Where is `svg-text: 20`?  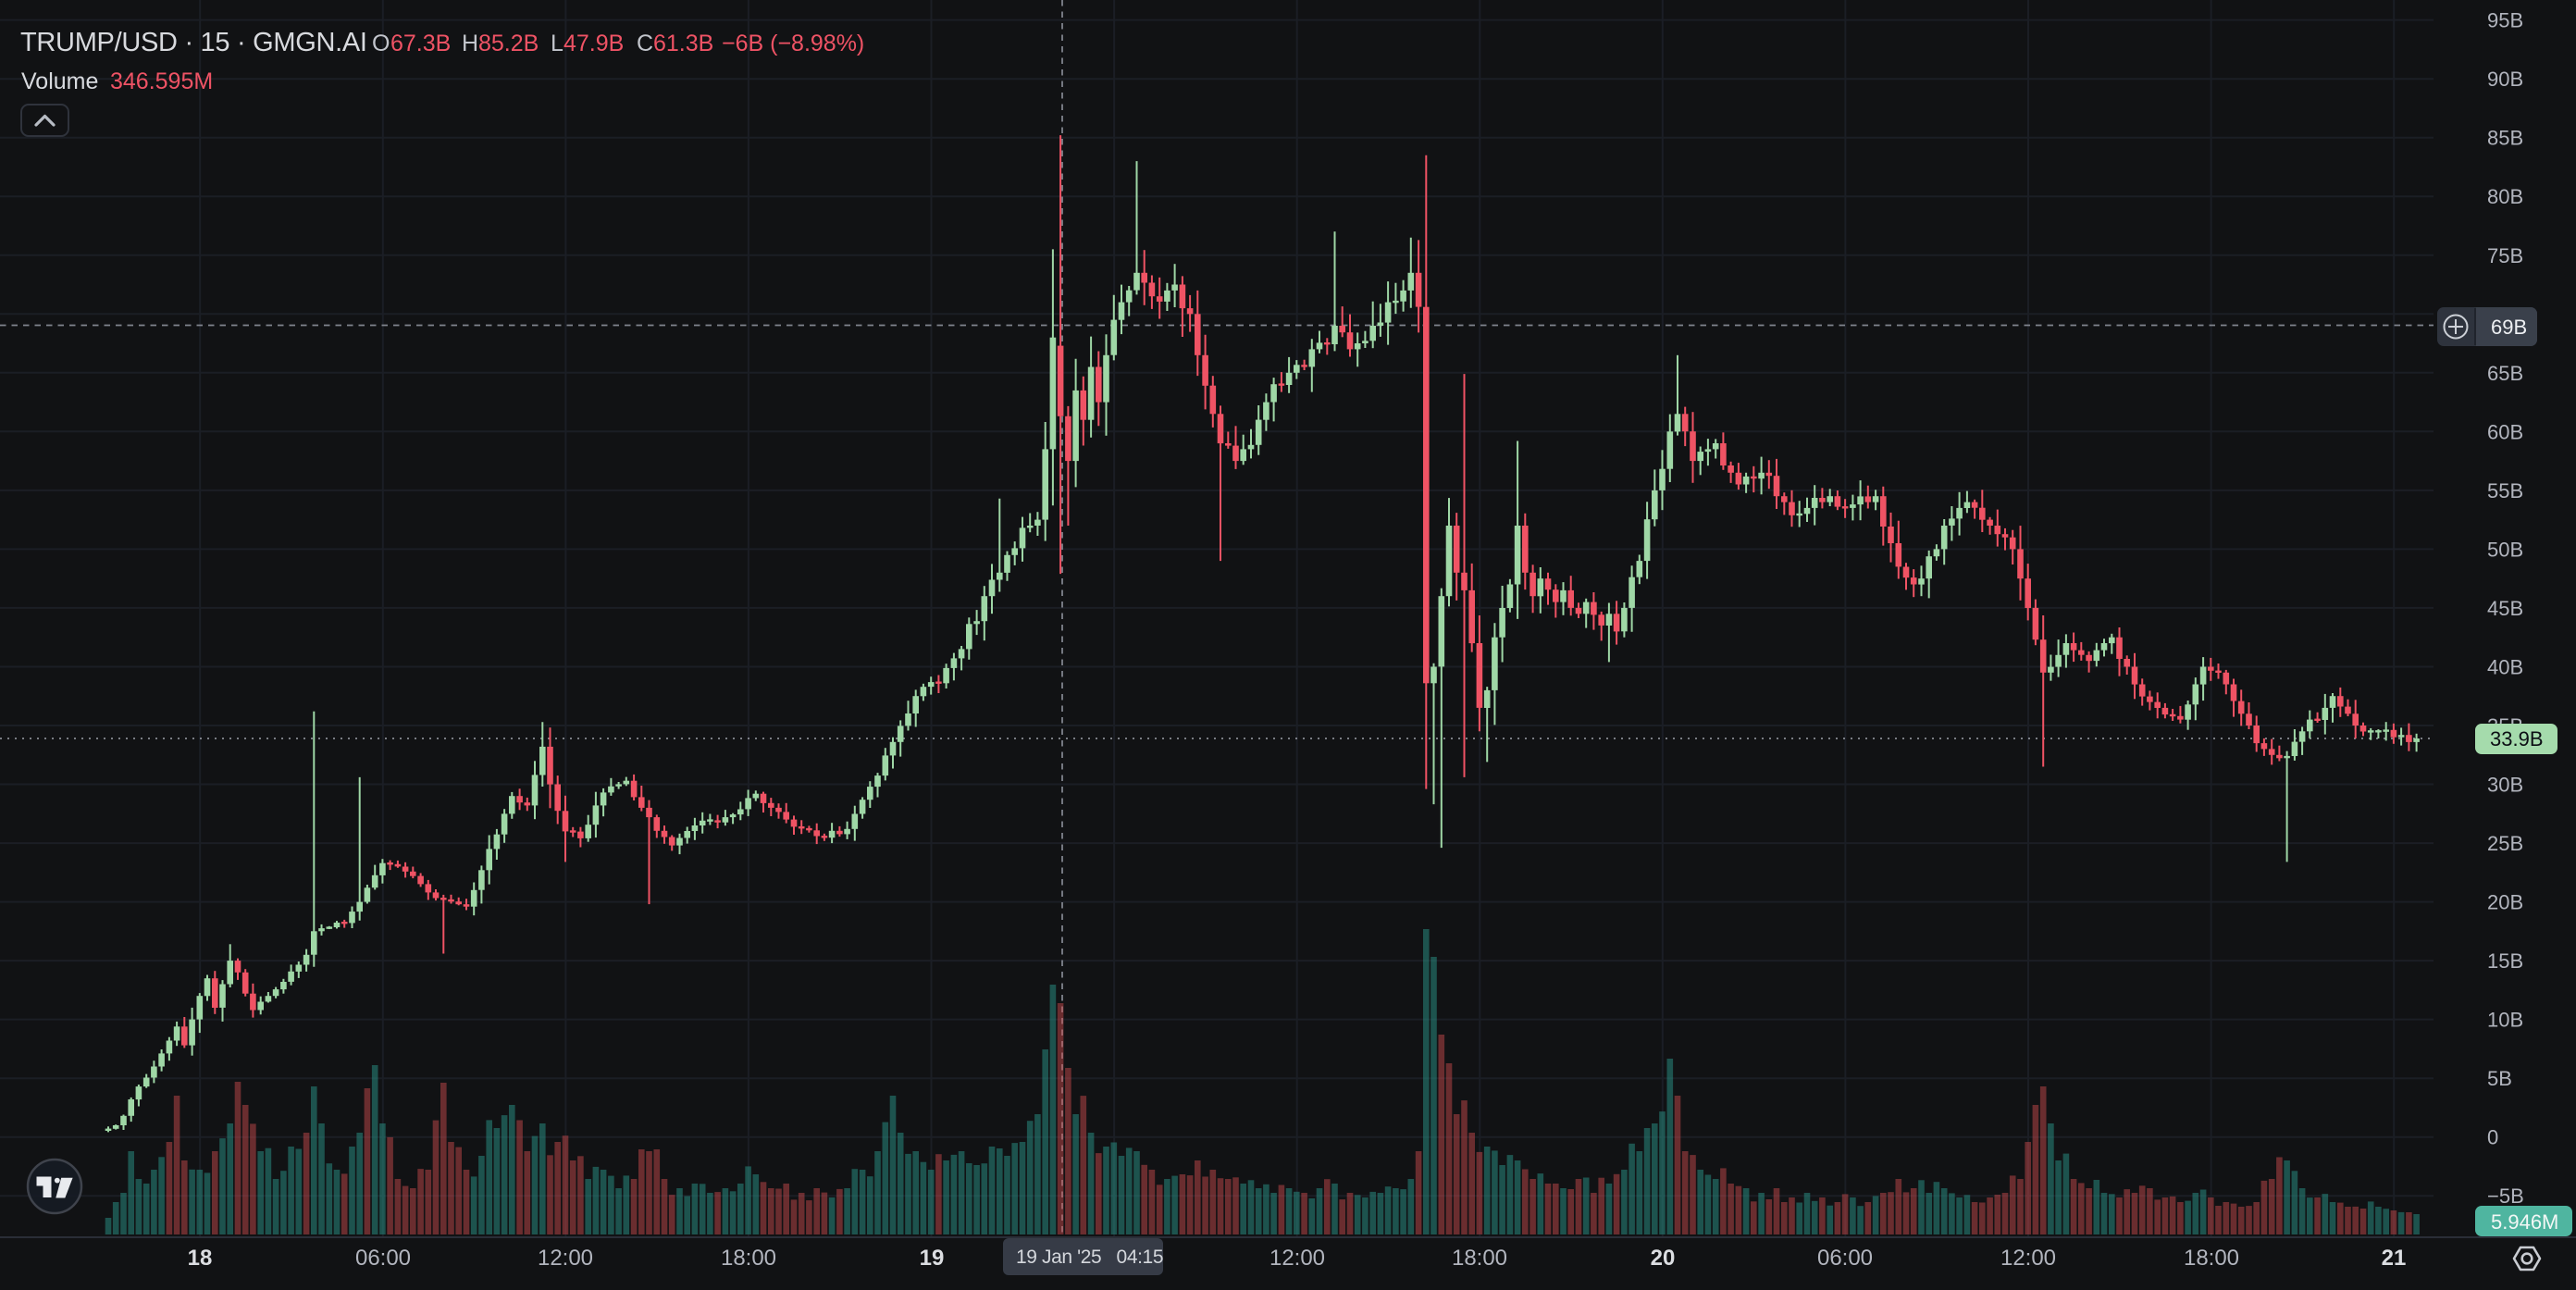 svg-text: 20 is located at coordinates (1663, 1259).